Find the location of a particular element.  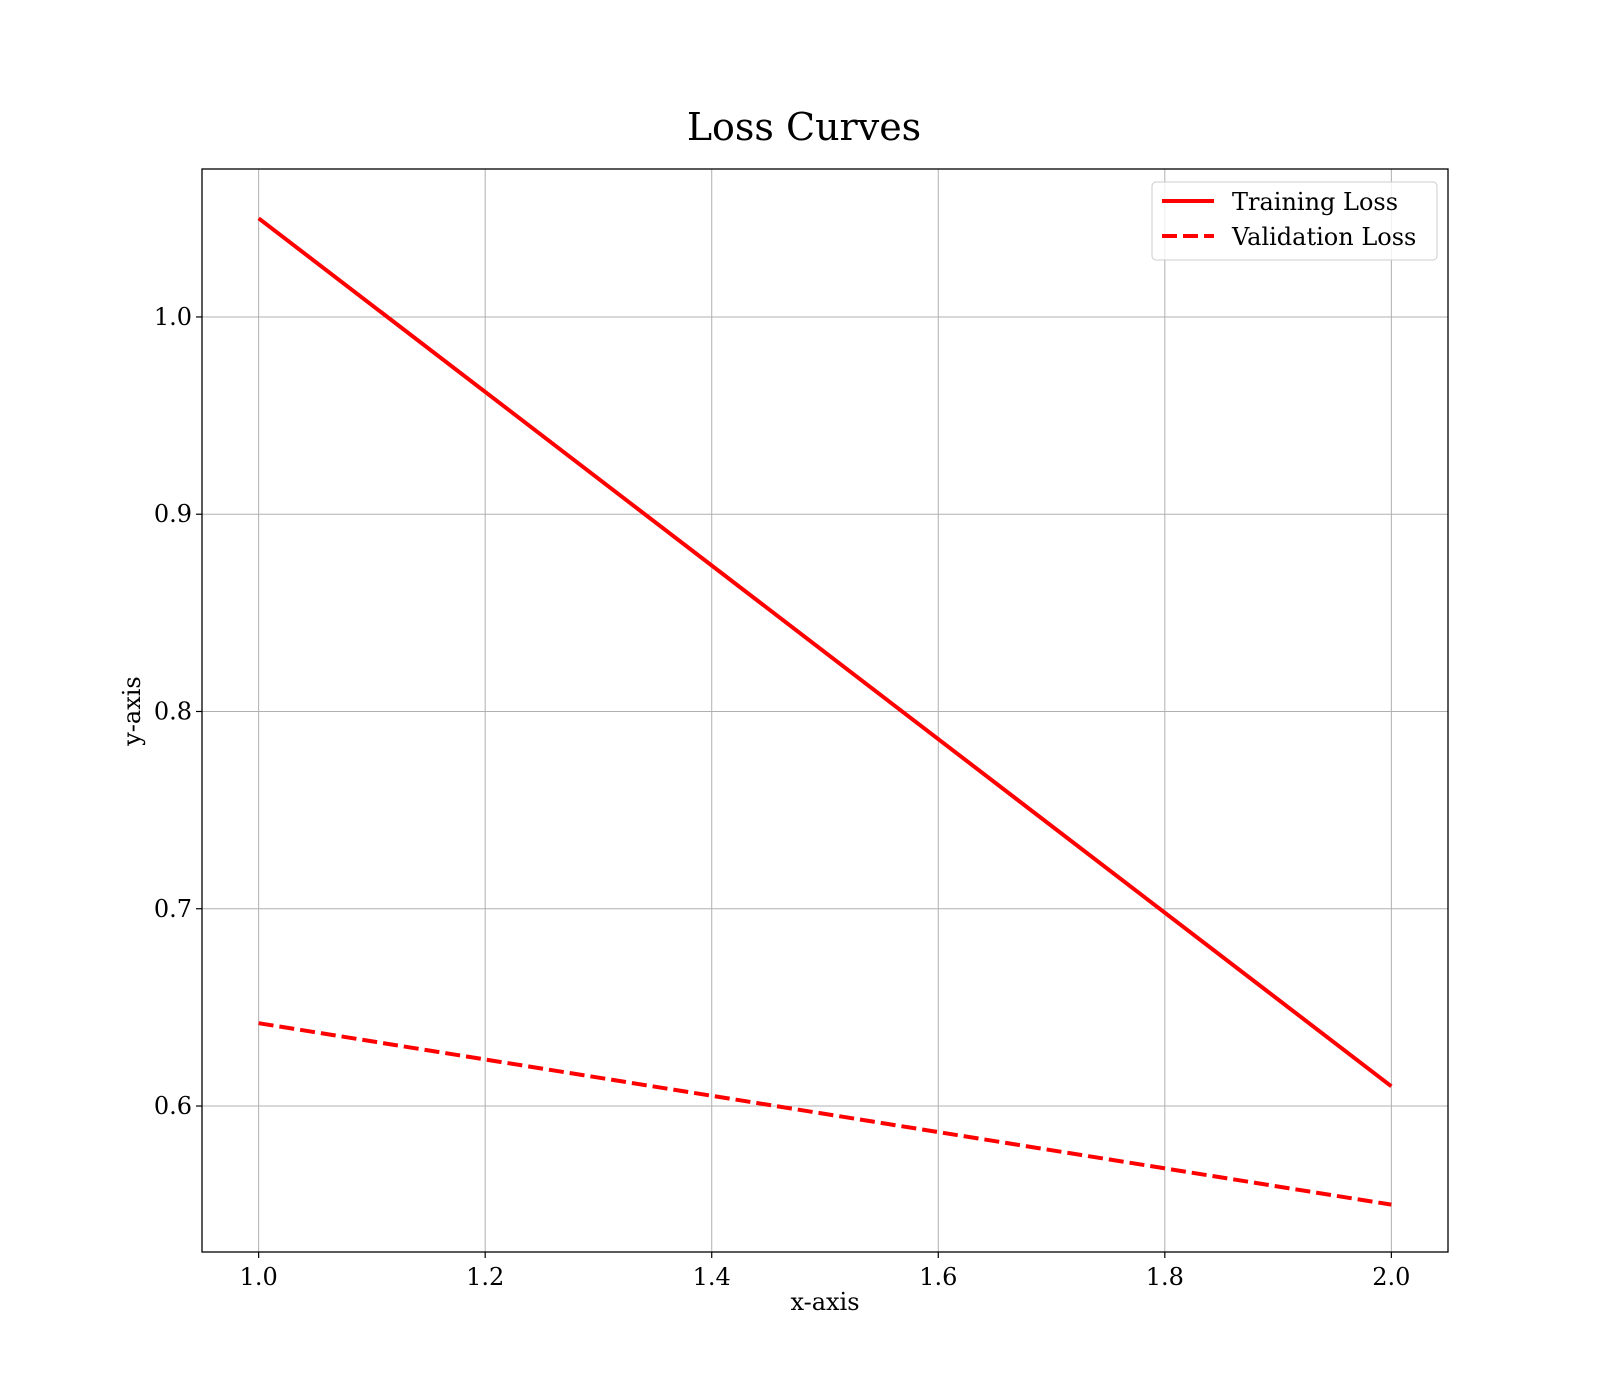

y-axis-label: y-axis is located at coordinates (132, 711).